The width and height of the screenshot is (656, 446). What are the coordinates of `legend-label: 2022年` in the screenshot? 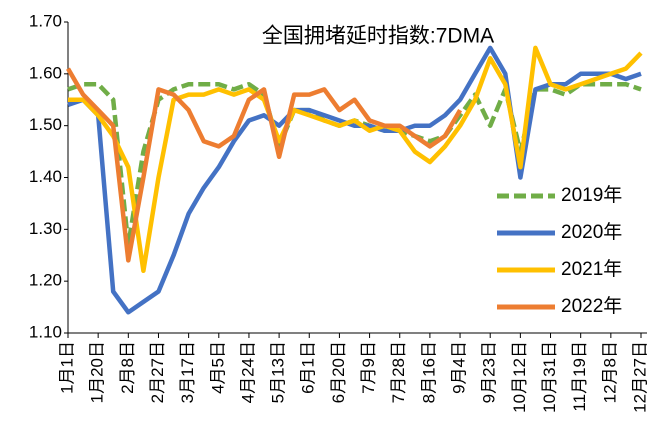 It's located at (591, 306).